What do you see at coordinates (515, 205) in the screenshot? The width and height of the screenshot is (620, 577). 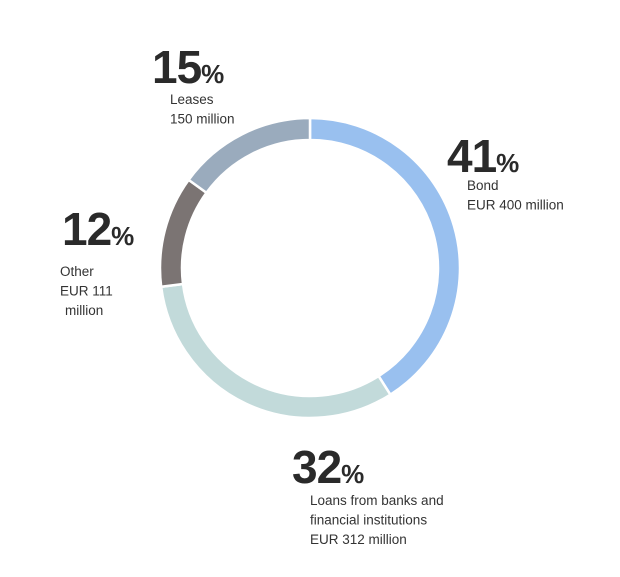 I see `segment-label: EUR 400 million` at bounding box center [515, 205].